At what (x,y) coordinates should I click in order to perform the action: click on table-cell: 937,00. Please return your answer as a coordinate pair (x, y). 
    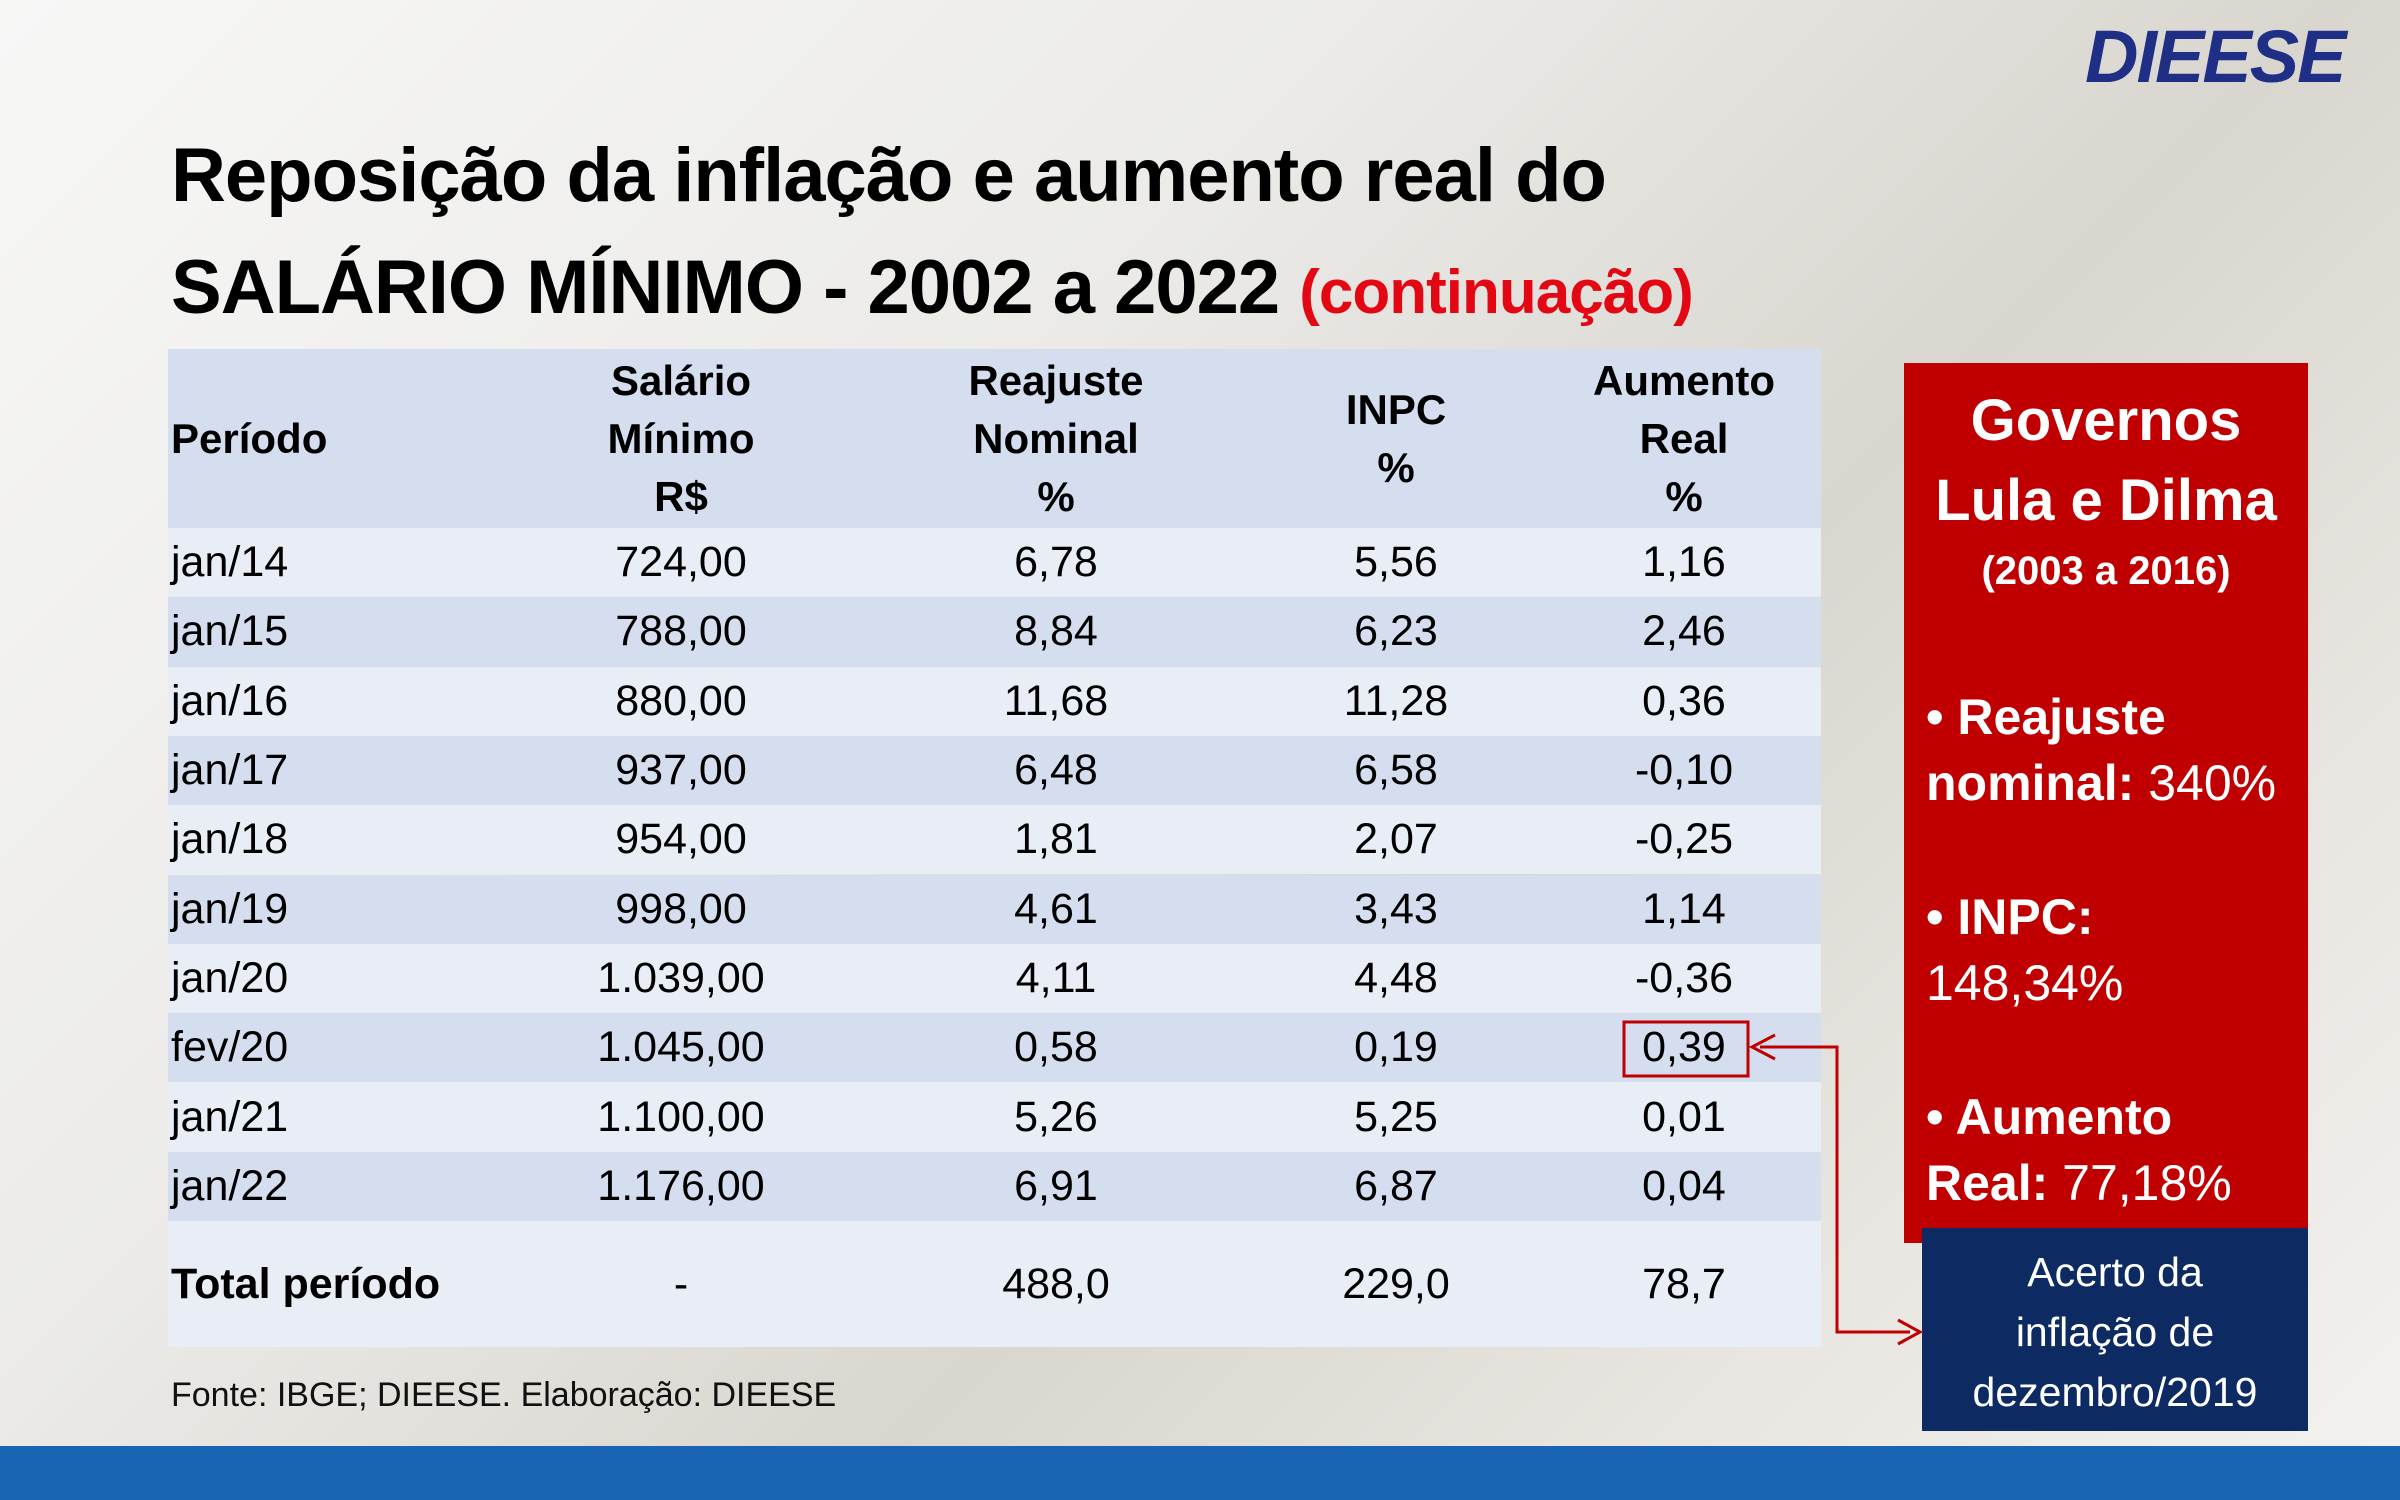
    Looking at the image, I should click on (681, 770).